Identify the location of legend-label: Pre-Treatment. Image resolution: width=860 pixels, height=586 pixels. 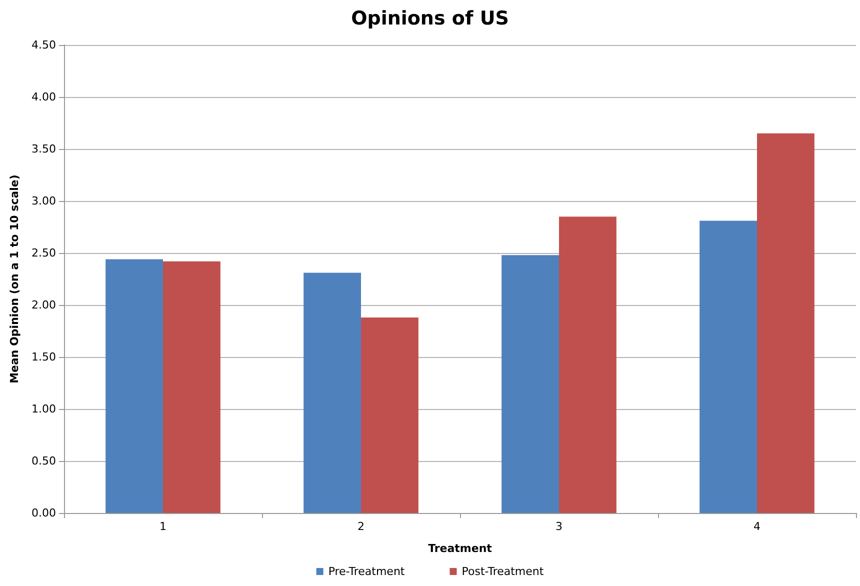
(367, 571).